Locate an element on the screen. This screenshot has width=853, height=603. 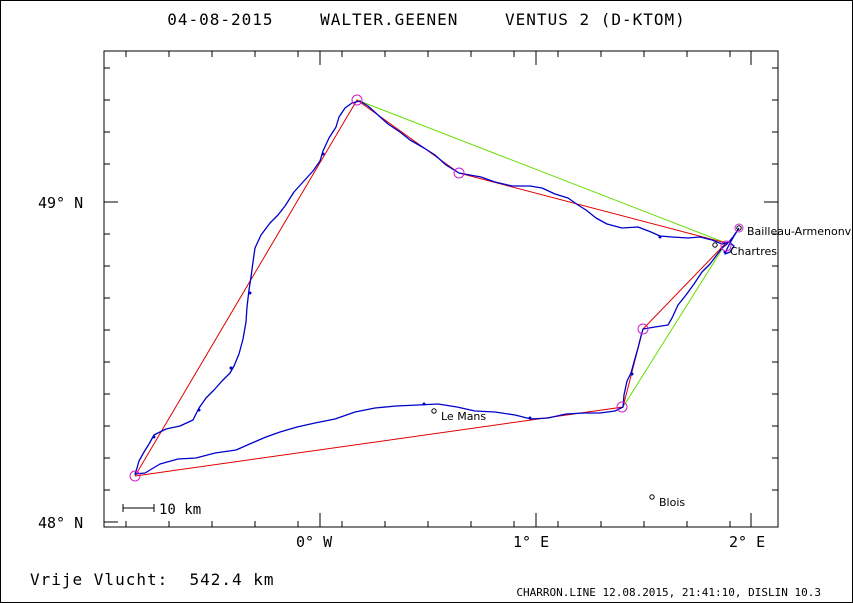
place-label-blois: Blois is located at coordinates (672, 502).